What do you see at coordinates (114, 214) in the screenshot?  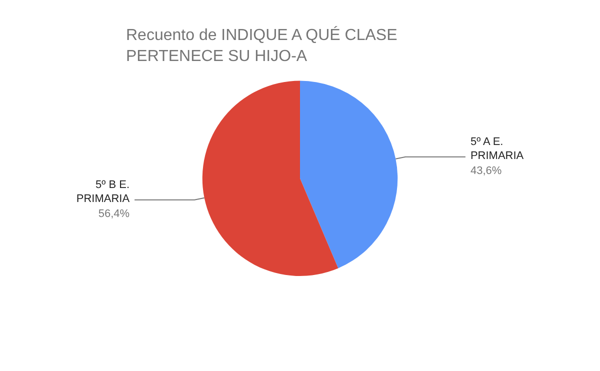 I see `data-label: 56,4%` at bounding box center [114, 214].